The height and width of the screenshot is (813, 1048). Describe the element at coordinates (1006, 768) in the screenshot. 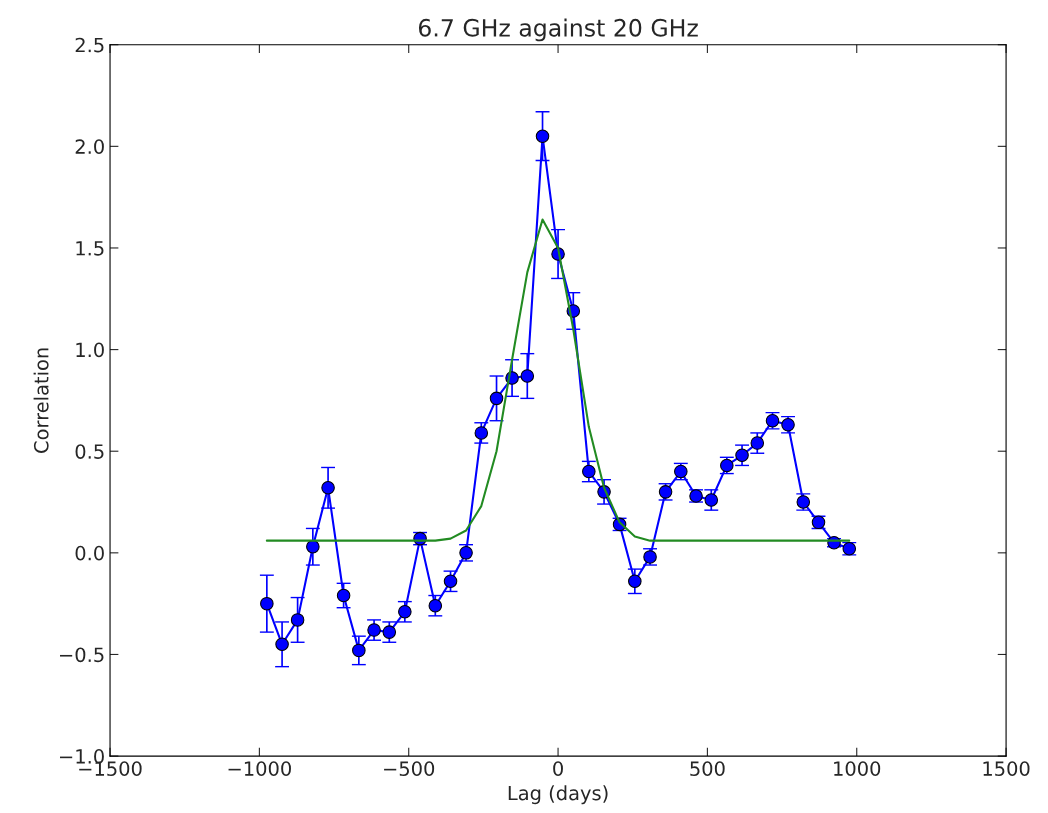

I see `x-tick-label: 1500` at that location.